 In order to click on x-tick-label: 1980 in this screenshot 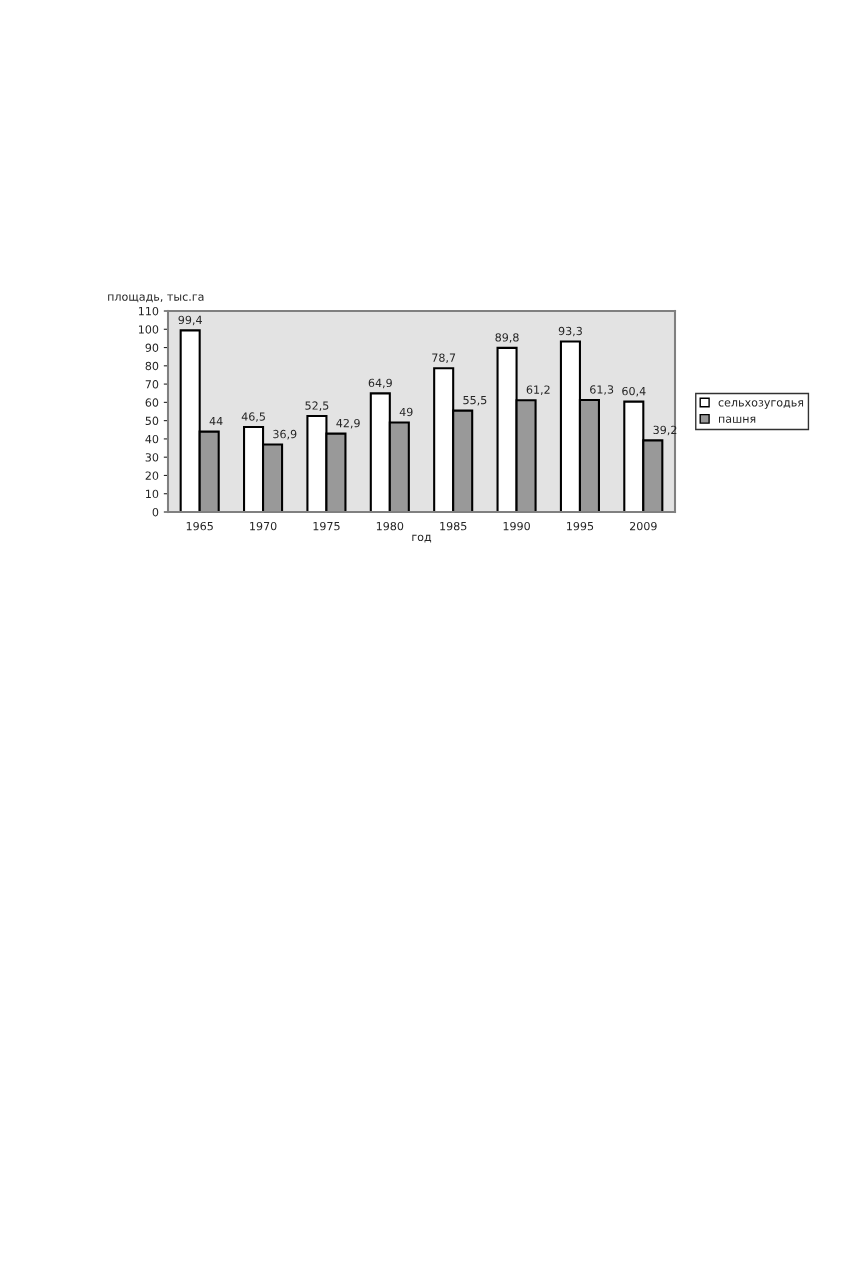, I will do `click(390, 526)`.